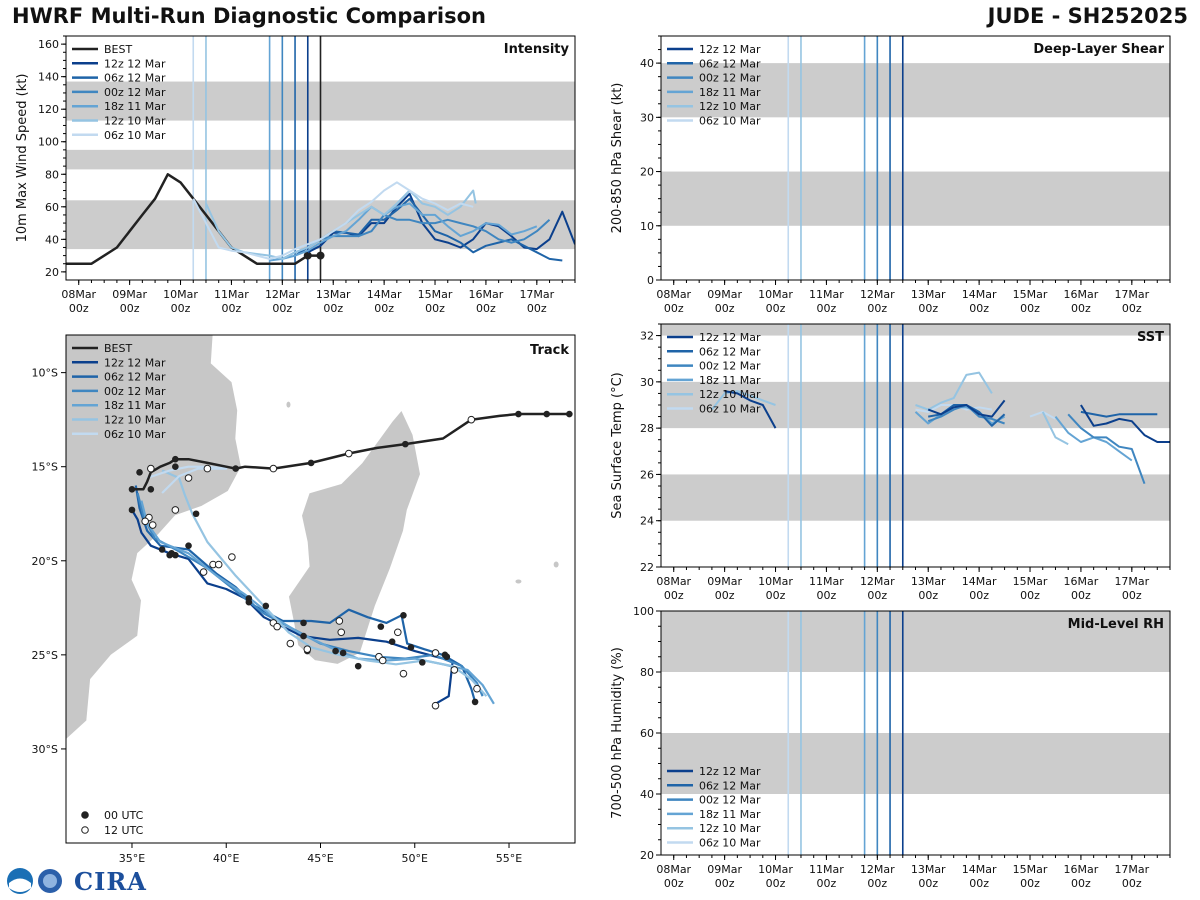  Describe the element at coordinates (135, 434) in the screenshot. I see `track-legend-label: 06z 10 Mar` at that location.